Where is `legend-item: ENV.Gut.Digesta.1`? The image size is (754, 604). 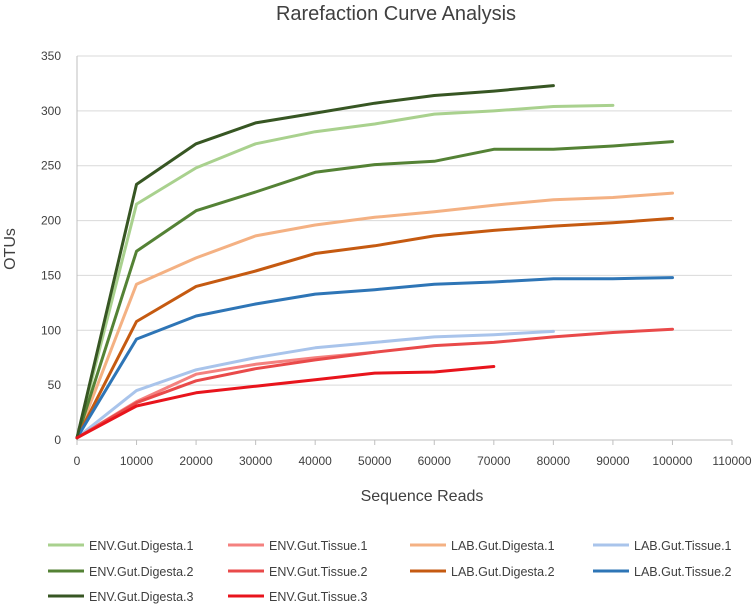 legend-item: ENV.Gut.Digesta.1 is located at coordinates (121, 546).